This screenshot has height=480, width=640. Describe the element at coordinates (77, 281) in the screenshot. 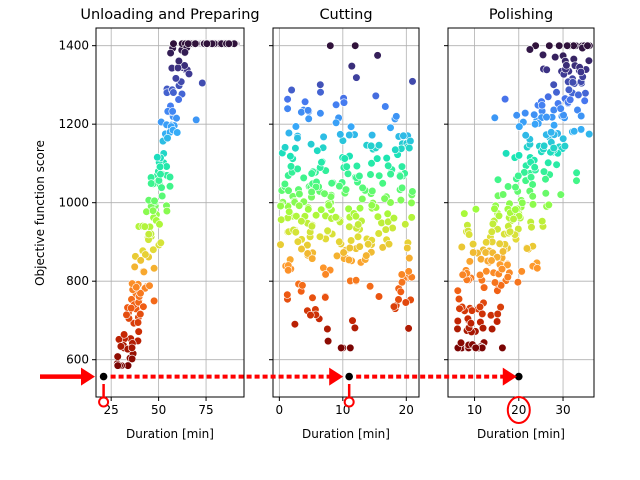

I see `y-tick-label: 800` at that location.